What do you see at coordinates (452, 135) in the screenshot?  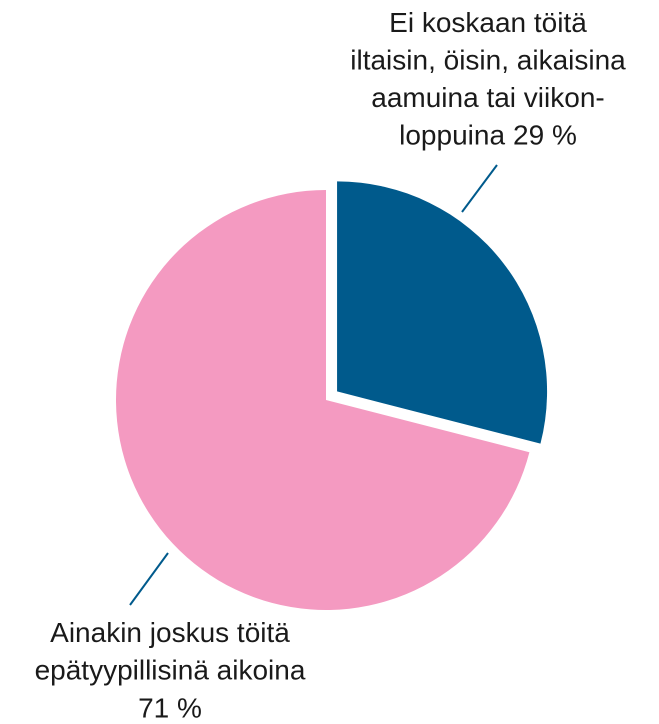 I see `slice-label-line: loppuina` at bounding box center [452, 135].